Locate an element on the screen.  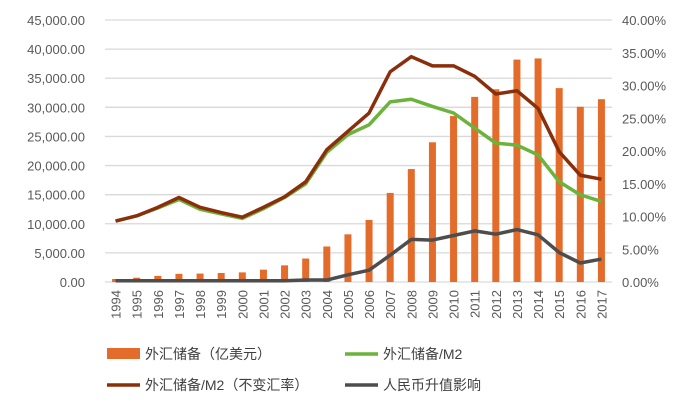
bar-2014 is located at coordinates (538, 170).